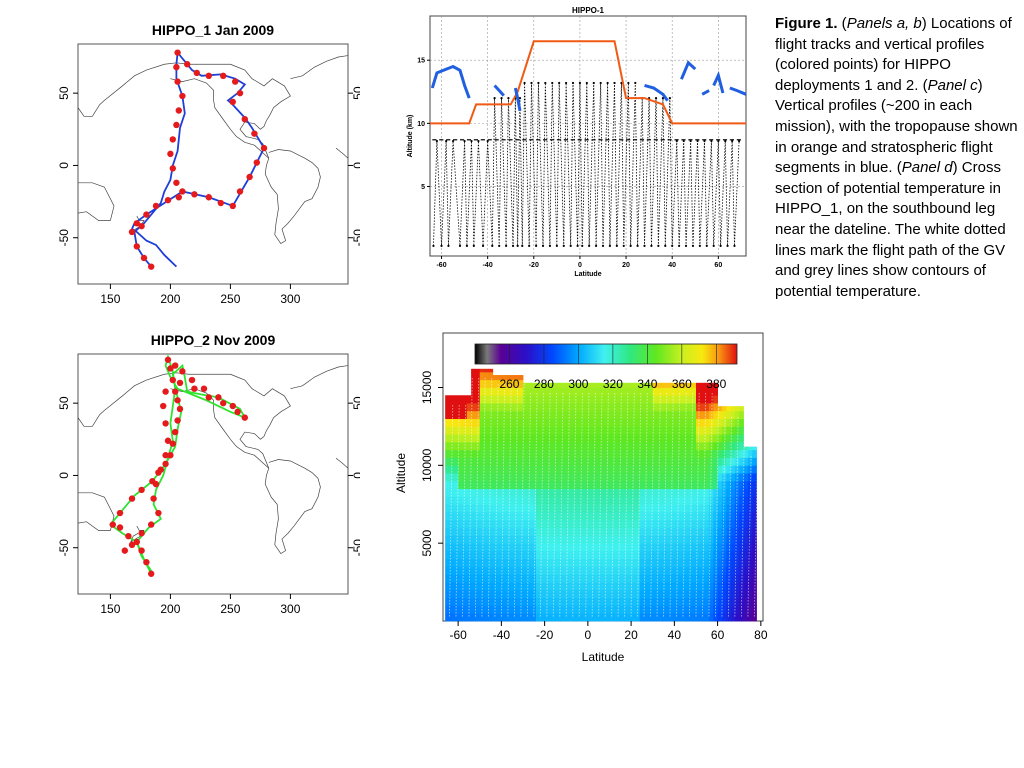  What do you see at coordinates (154, 89) in the screenshot?
I see `coastline` at bounding box center [154, 89].